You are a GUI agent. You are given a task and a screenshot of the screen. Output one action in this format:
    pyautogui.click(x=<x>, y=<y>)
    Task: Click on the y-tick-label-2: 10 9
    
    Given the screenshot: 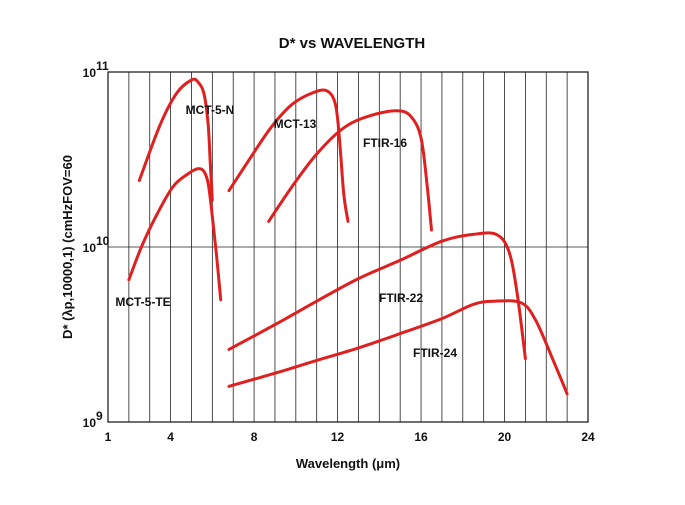 What is the action you would take?
    pyautogui.click(x=93, y=419)
    